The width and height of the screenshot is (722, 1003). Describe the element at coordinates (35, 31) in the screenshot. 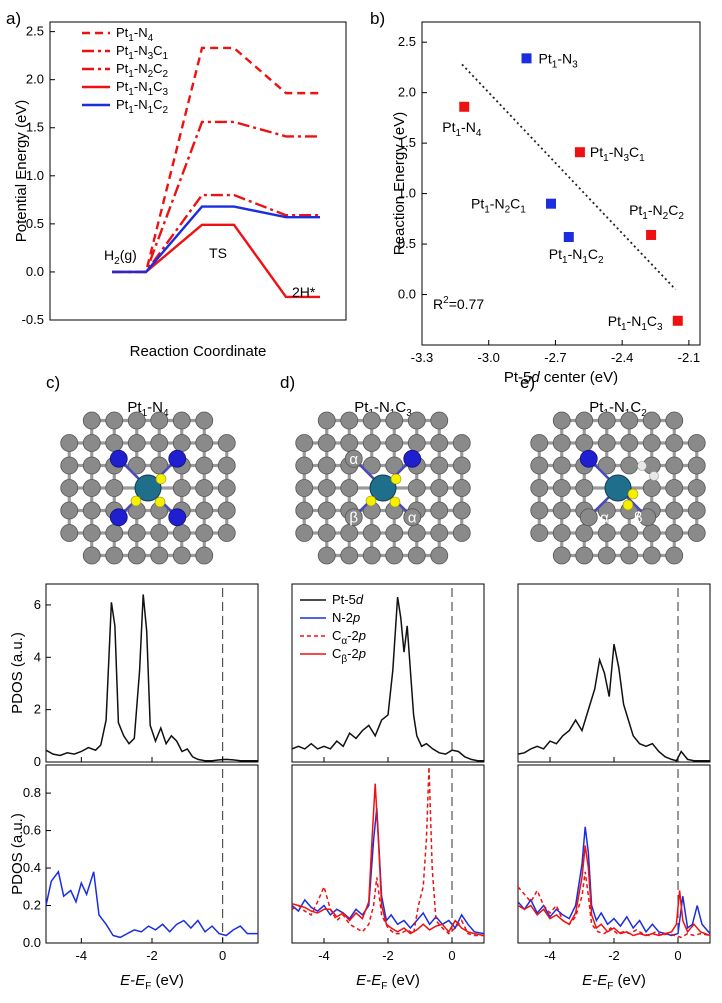

I see `y-tick-label-a: 2.5` at that location.